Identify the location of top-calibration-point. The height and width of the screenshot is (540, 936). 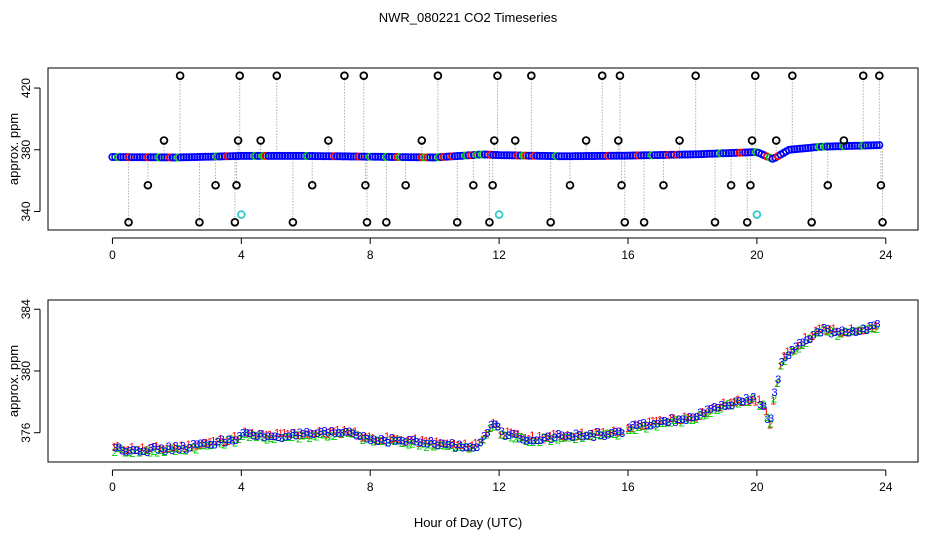
(499, 214).